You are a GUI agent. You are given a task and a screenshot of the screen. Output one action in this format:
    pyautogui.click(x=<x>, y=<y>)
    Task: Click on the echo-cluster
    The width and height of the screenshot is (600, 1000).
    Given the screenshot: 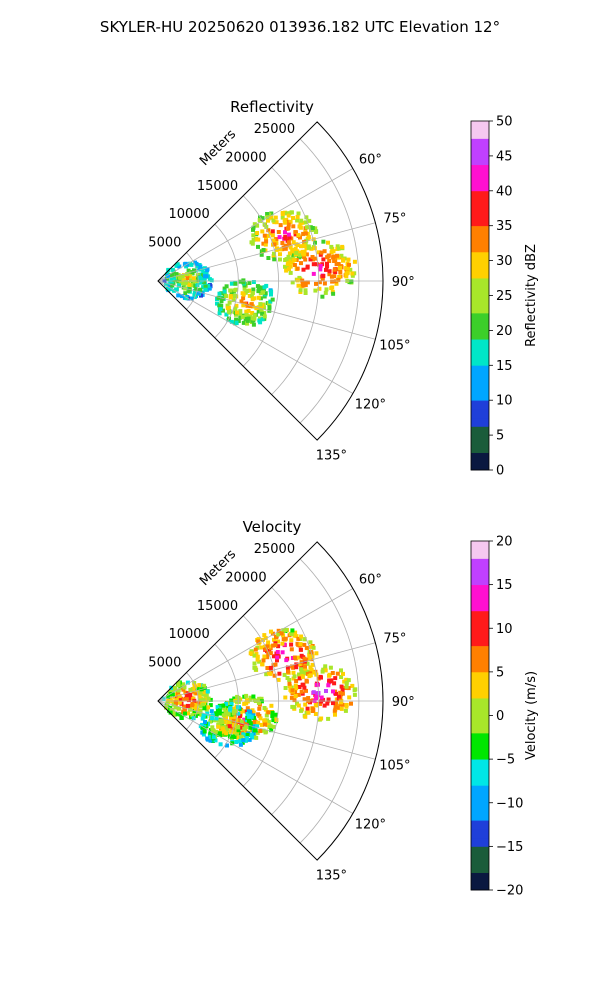 What is the action you would take?
    pyautogui.click(x=229, y=725)
    